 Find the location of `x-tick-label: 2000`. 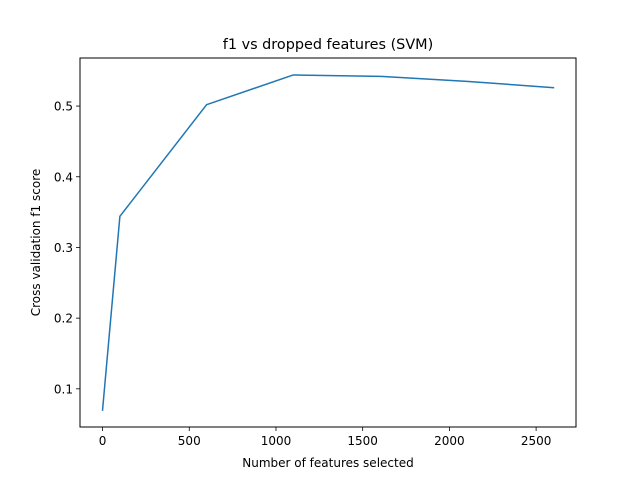

x-tick-label: 2000 is located at coordinates (449, 441).